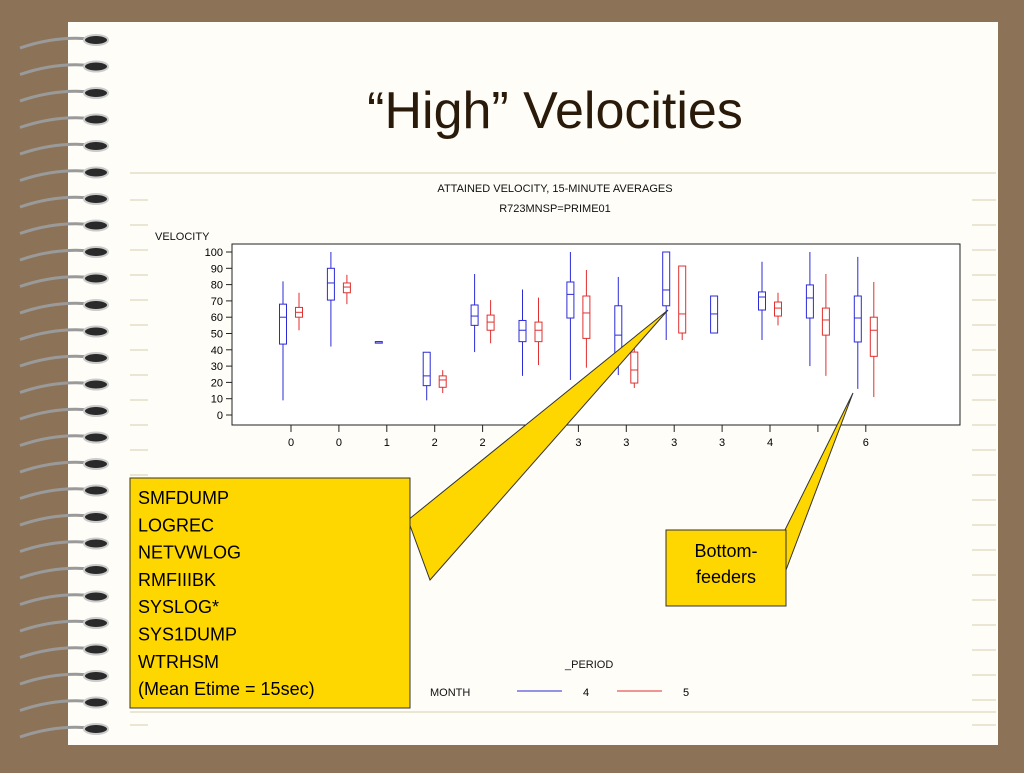 Image resolution: width=1024 pixels, height=773 pixels. What do you see at coordinates (178, 662) in the screenshot?
I see `callout-line: WTRHSM` at bounding box center [178, 662].